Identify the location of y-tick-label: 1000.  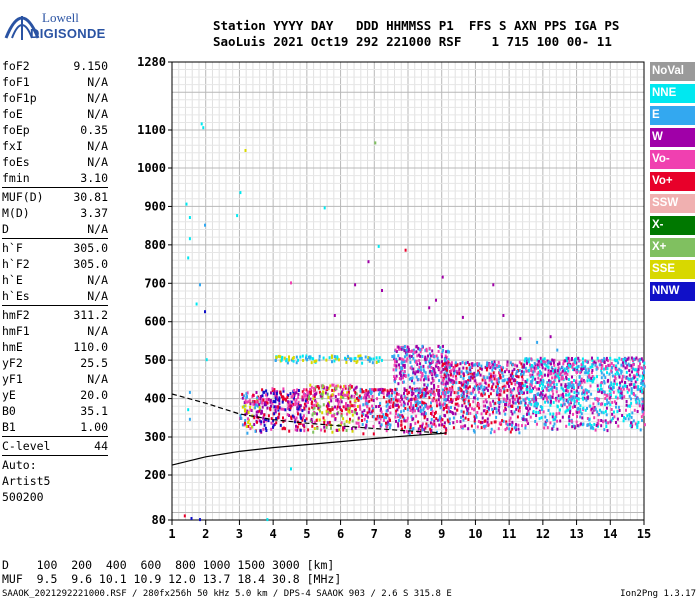
(151, 168).